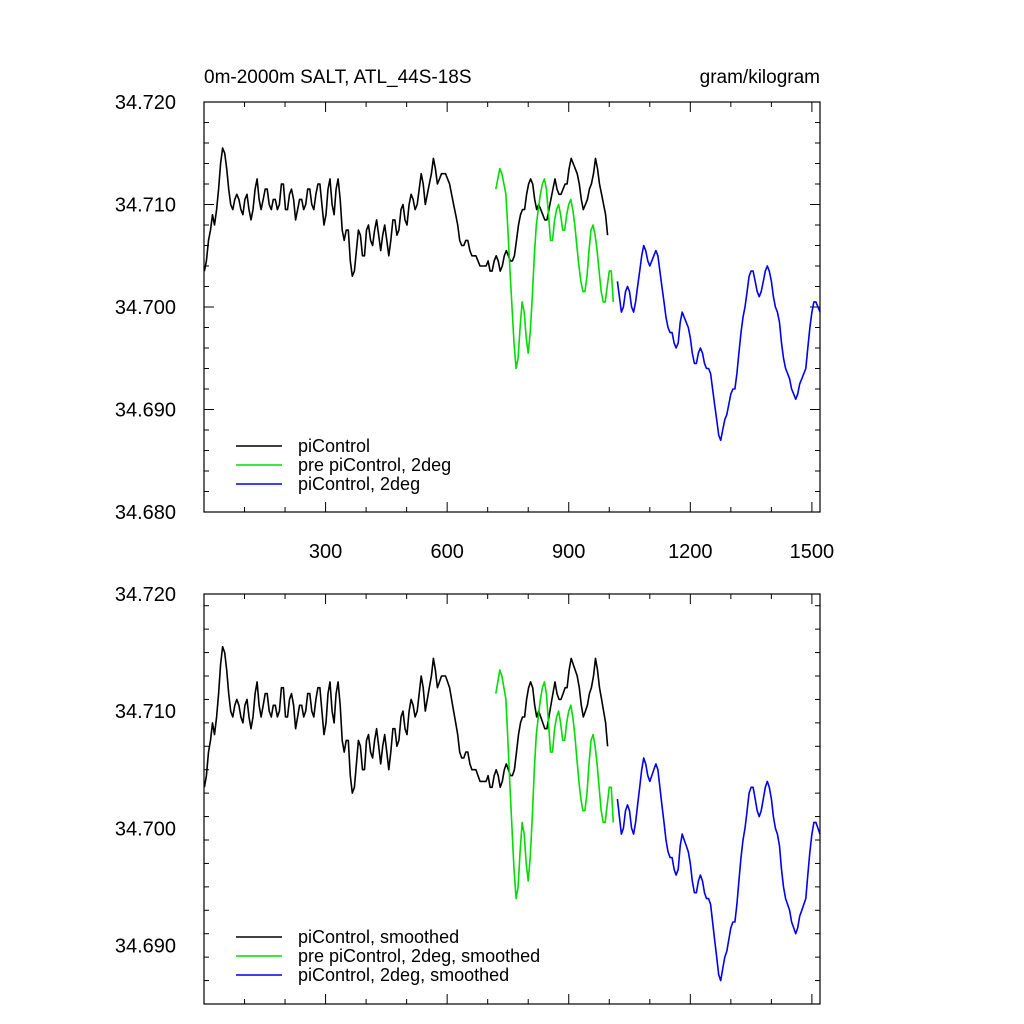 The image size is (1024, 1024). Describe the element at coordinates (446, 552) in the screenshot. I see `x-tick-label: 600` at that location.